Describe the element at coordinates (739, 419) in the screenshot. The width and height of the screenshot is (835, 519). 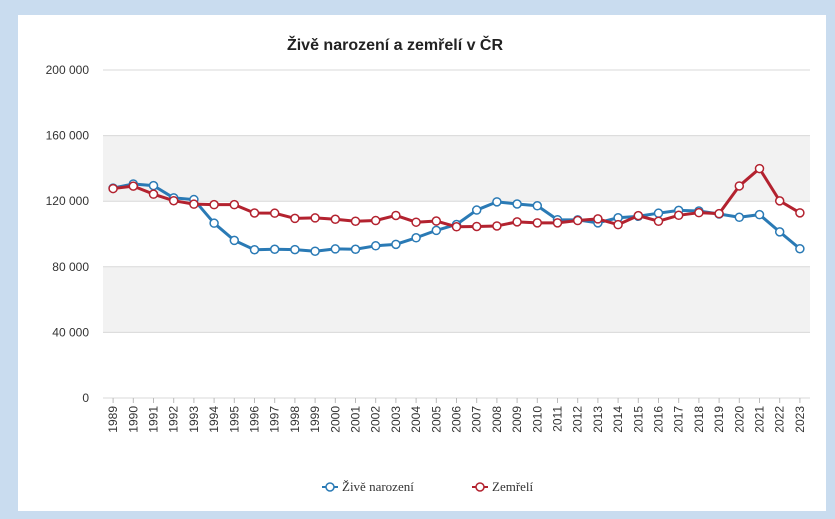
I see `x-tick-label: 2020` at that location.